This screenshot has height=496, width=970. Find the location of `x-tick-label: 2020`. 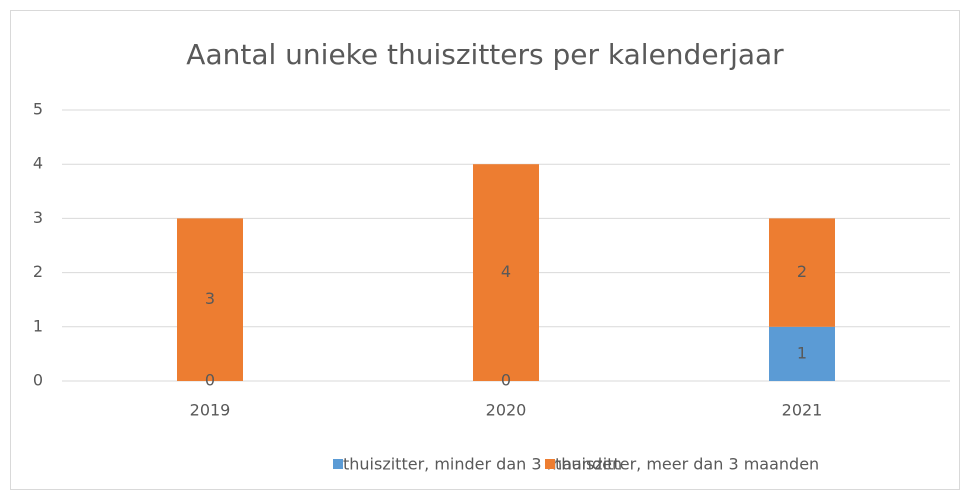

x-tick-label: 2020 is located at coordinates (506, 410).